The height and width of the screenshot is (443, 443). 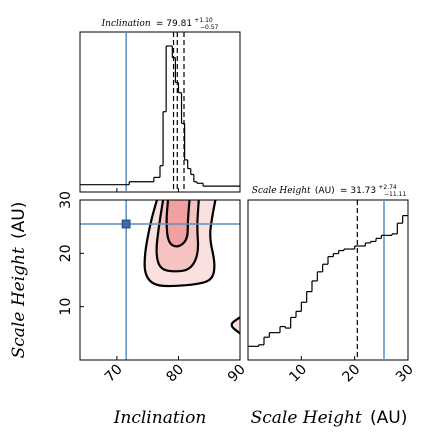 What do you see at coordinates (160, 418) in the screenshot?
I see `x-axis-title-inclination: Inclination` at bounding box center [160, 418].